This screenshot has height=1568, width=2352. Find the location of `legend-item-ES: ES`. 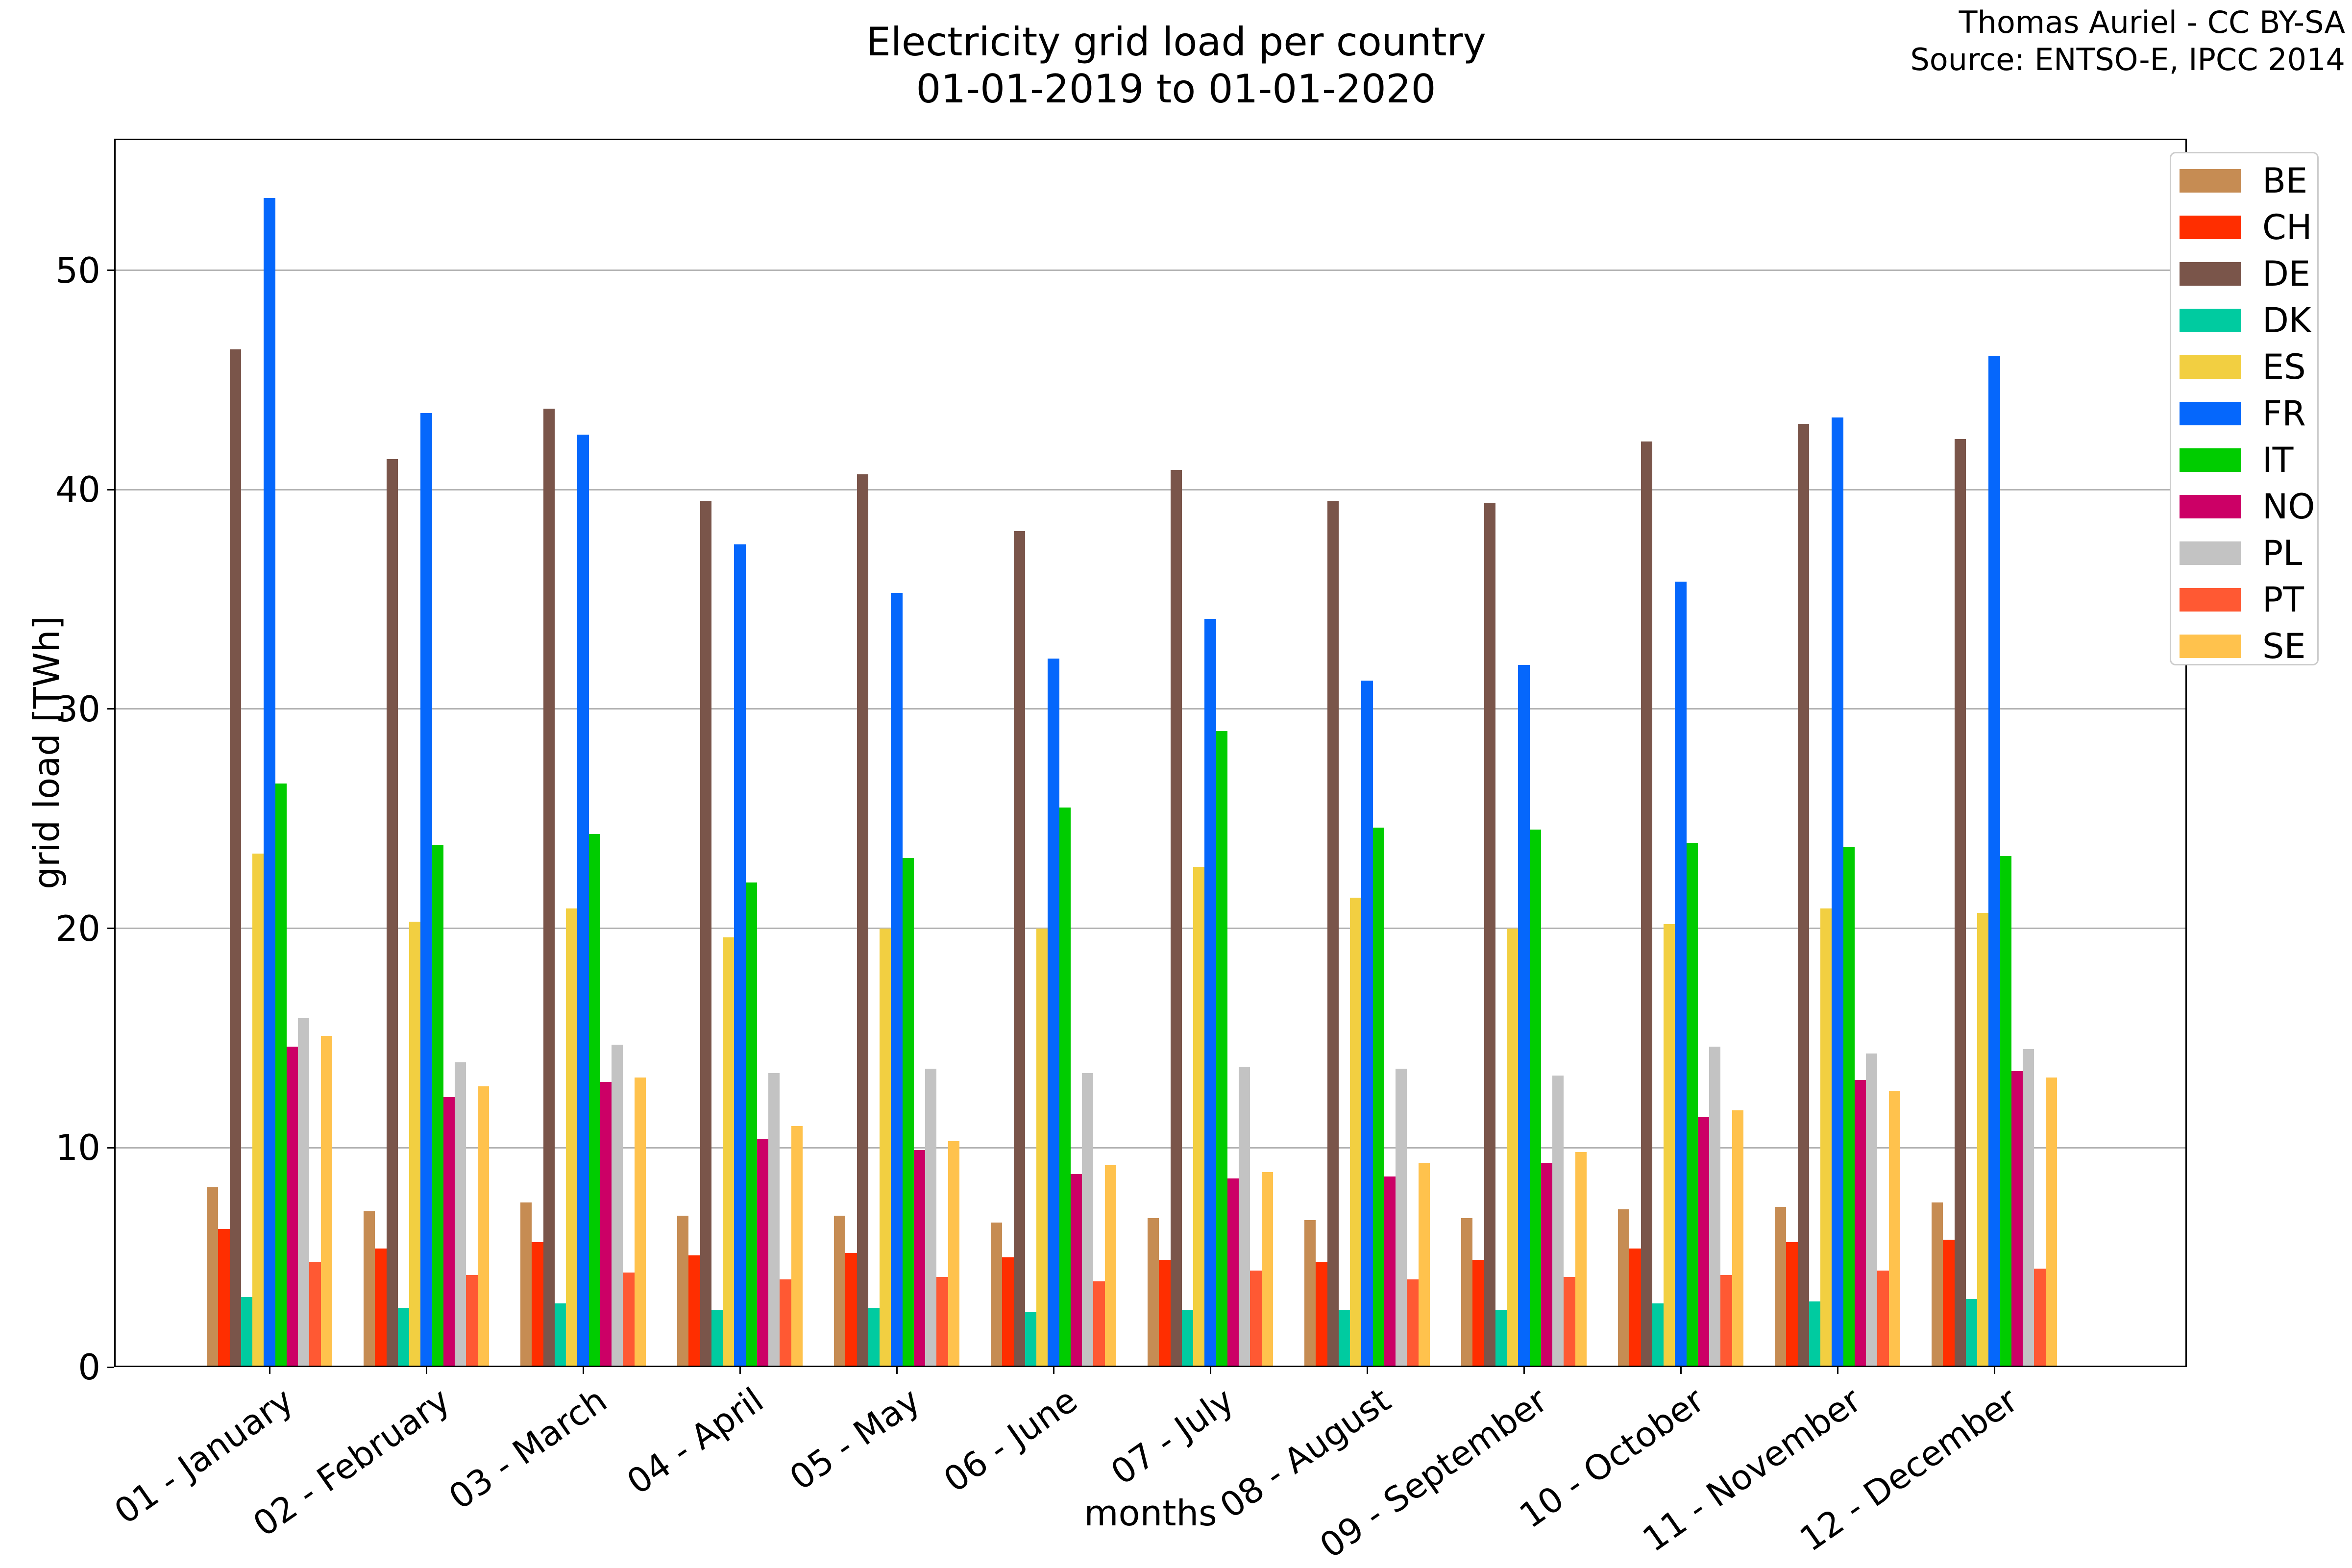

legend-item-ES: ES is located at coordinates (2245, 366).